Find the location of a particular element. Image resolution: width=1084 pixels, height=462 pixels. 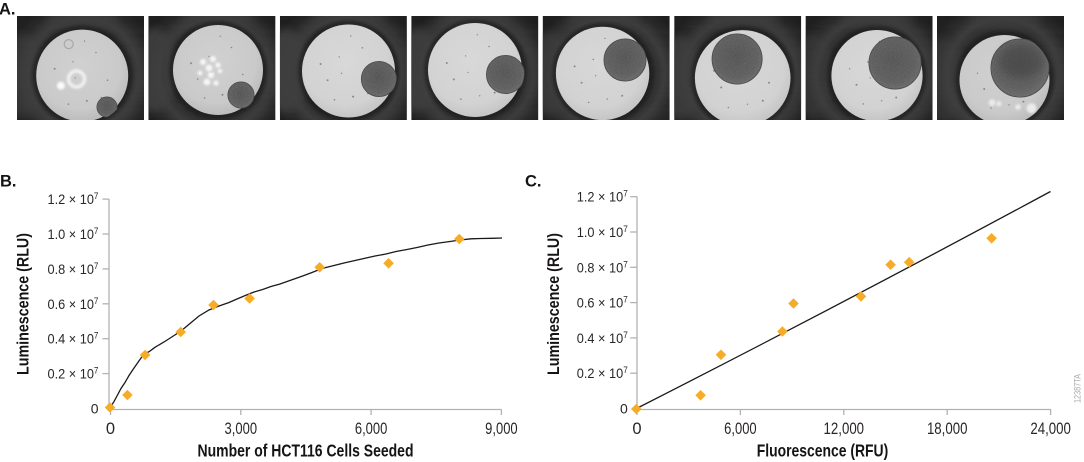

svg-text: C. is located at coordinates (533, 182).